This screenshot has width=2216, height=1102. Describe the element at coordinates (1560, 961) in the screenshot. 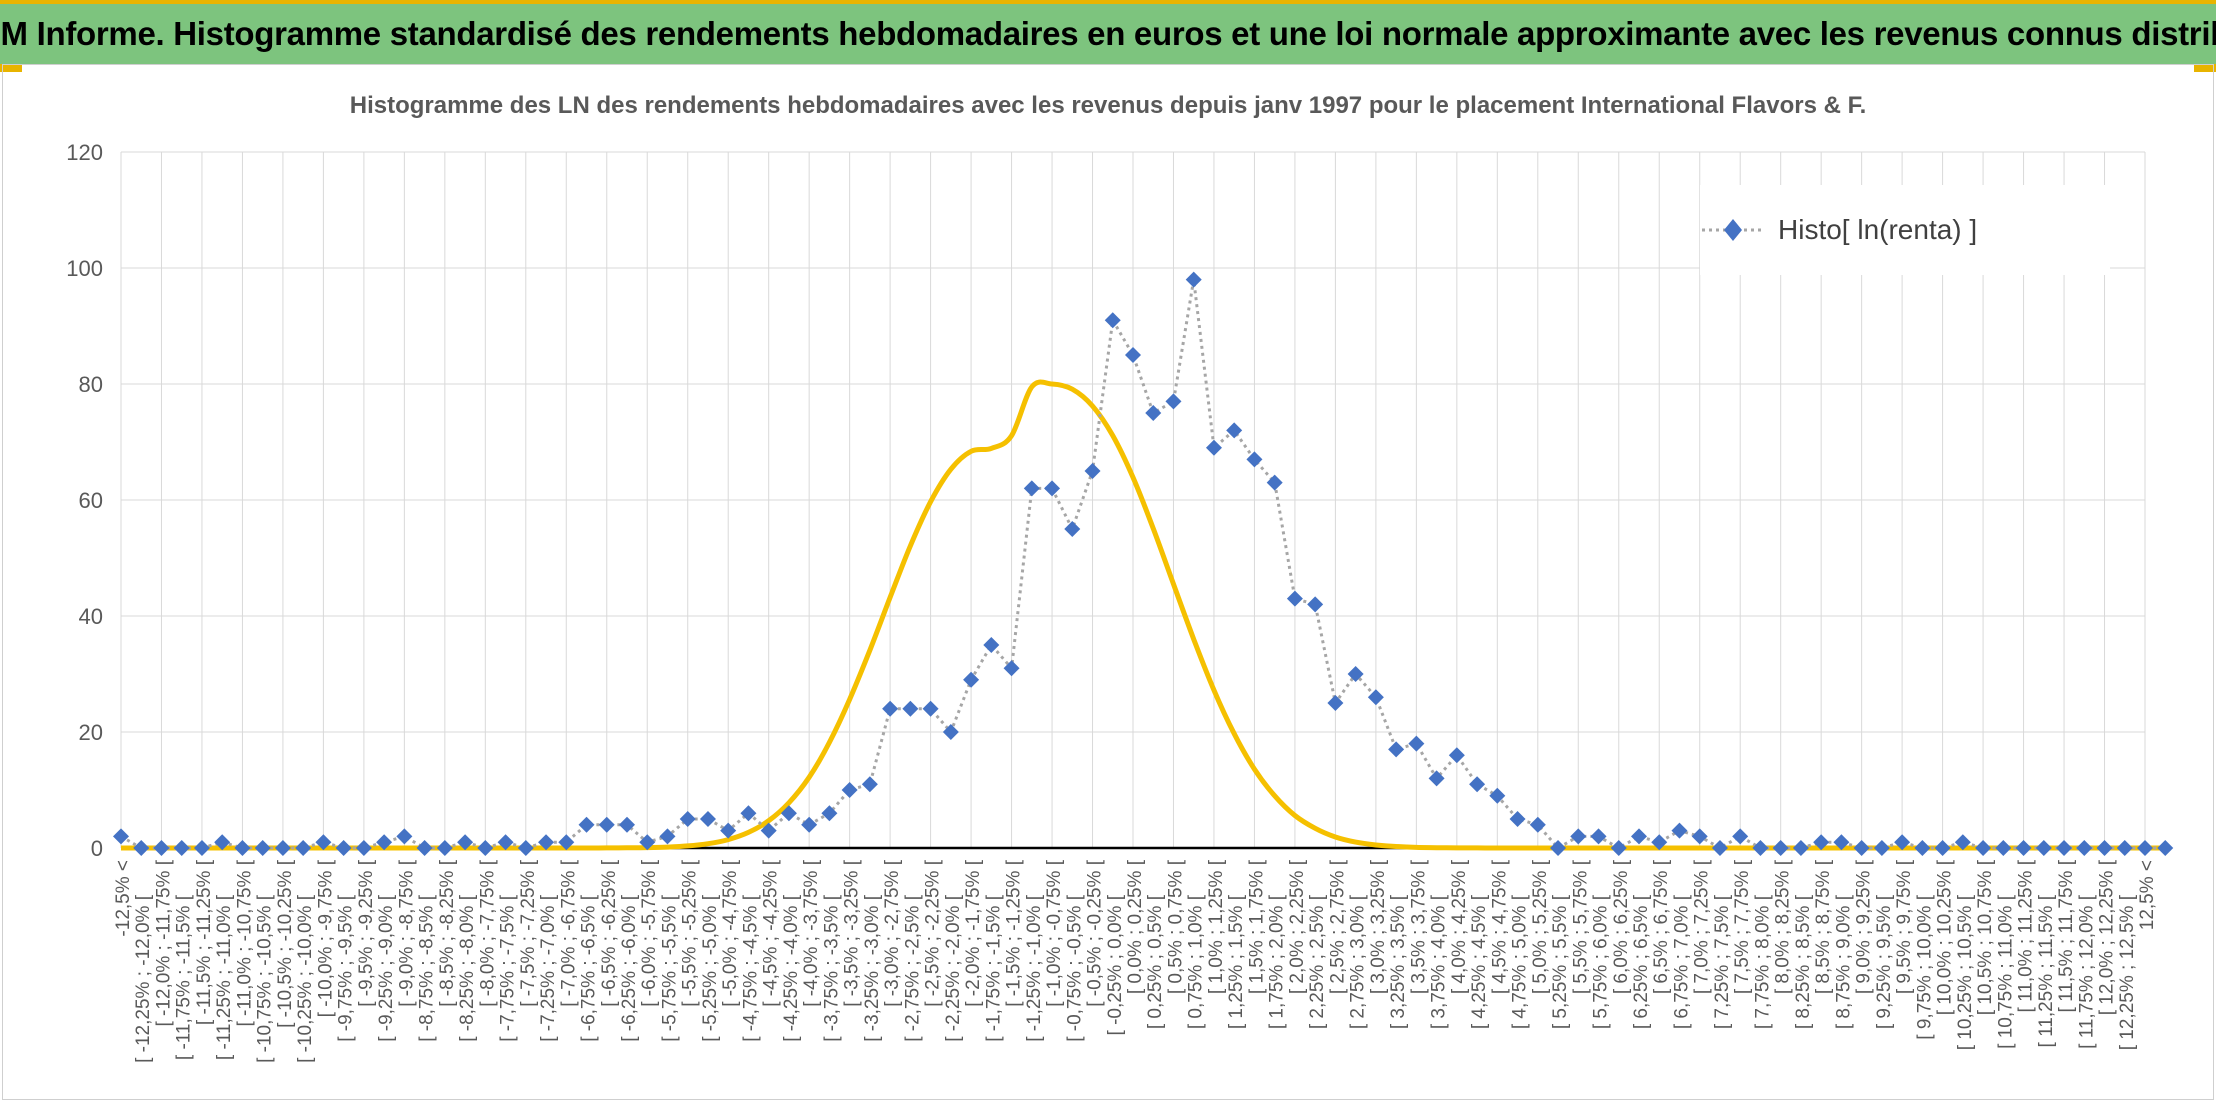

I see `x-tick-label: [ 5,25% ; 5,5% [` at that location.